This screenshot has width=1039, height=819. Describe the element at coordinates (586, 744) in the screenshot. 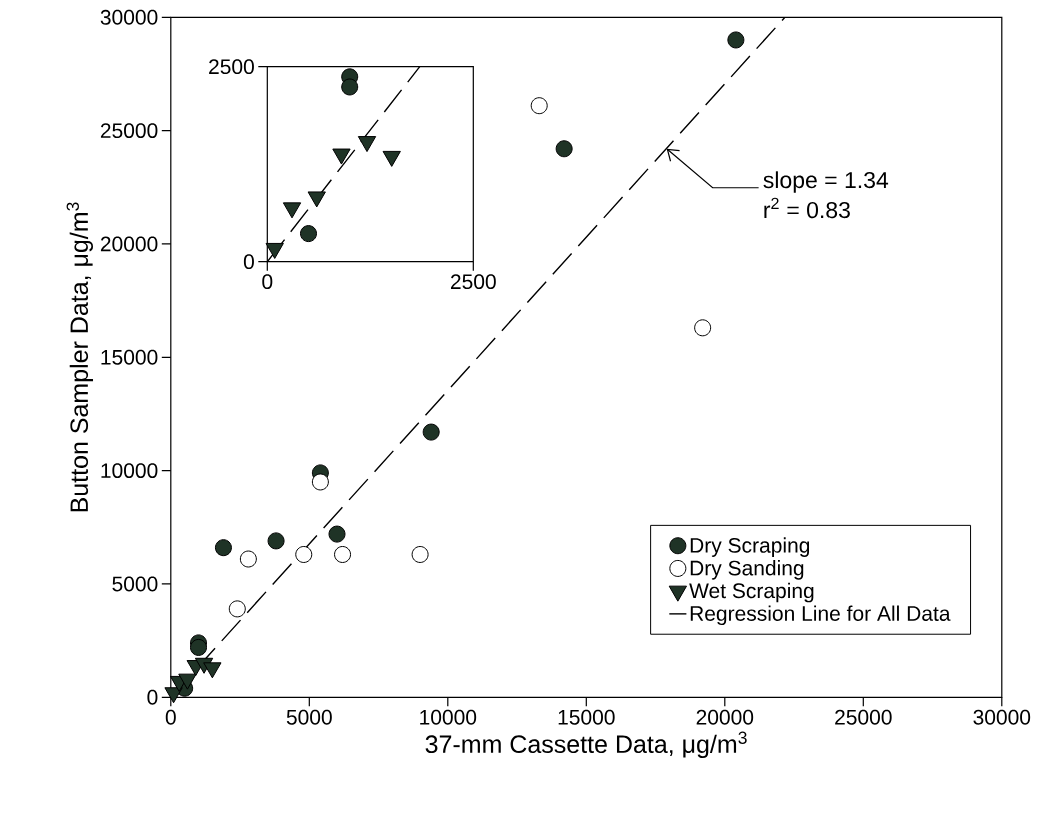

I see `x-axis-title: 37-mm Cassette Data, μg/m$^{3}$` at that location.